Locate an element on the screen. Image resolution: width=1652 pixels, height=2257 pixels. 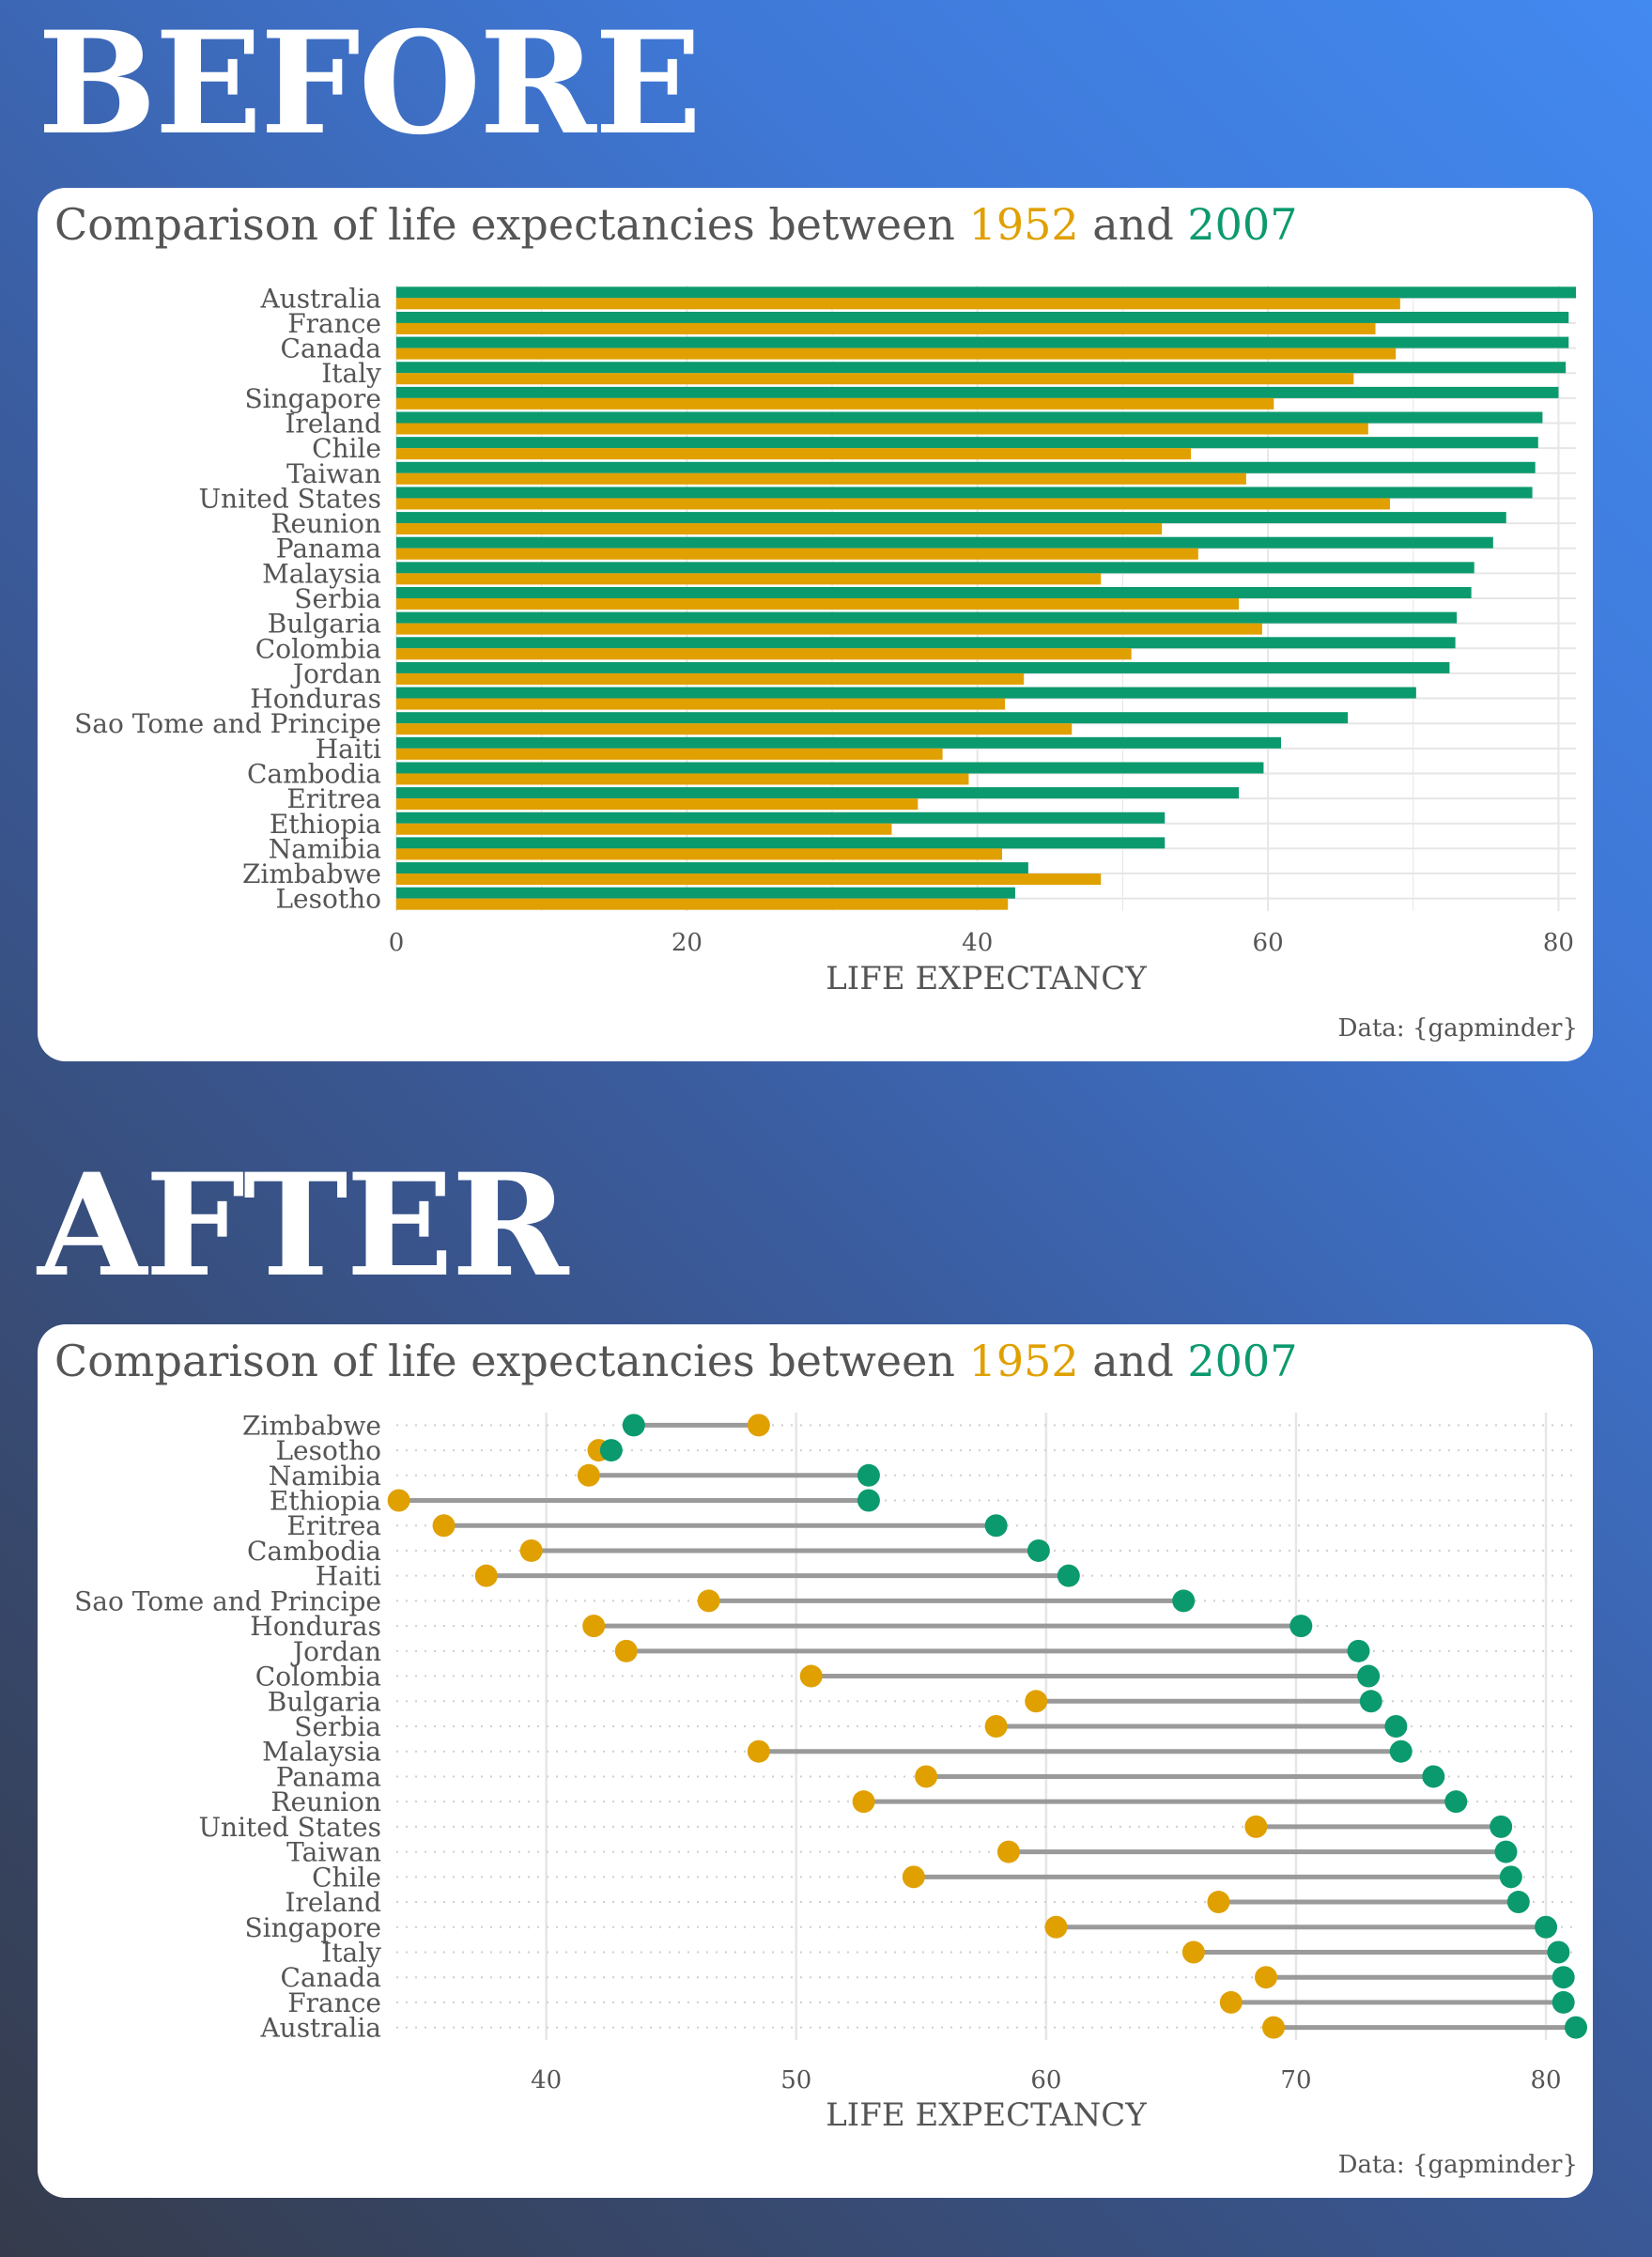
point-1952-singapore is located at coordinates (1056, 1928).